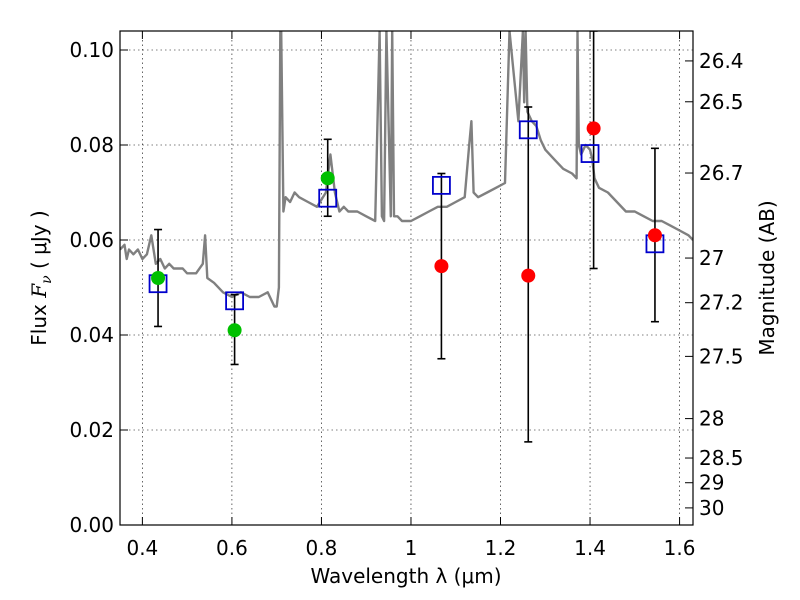 This screenshot has height=600, width=800. Describe the element at coordinates (711, 483) in the screenshot. I see `magnitude-tick-label: 29` at that location.